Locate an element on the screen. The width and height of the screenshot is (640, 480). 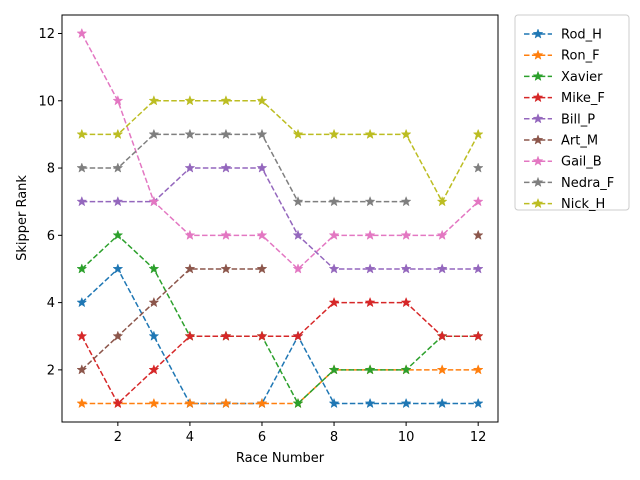
y-tick-label: 12 is located at coordinates (46, 34).